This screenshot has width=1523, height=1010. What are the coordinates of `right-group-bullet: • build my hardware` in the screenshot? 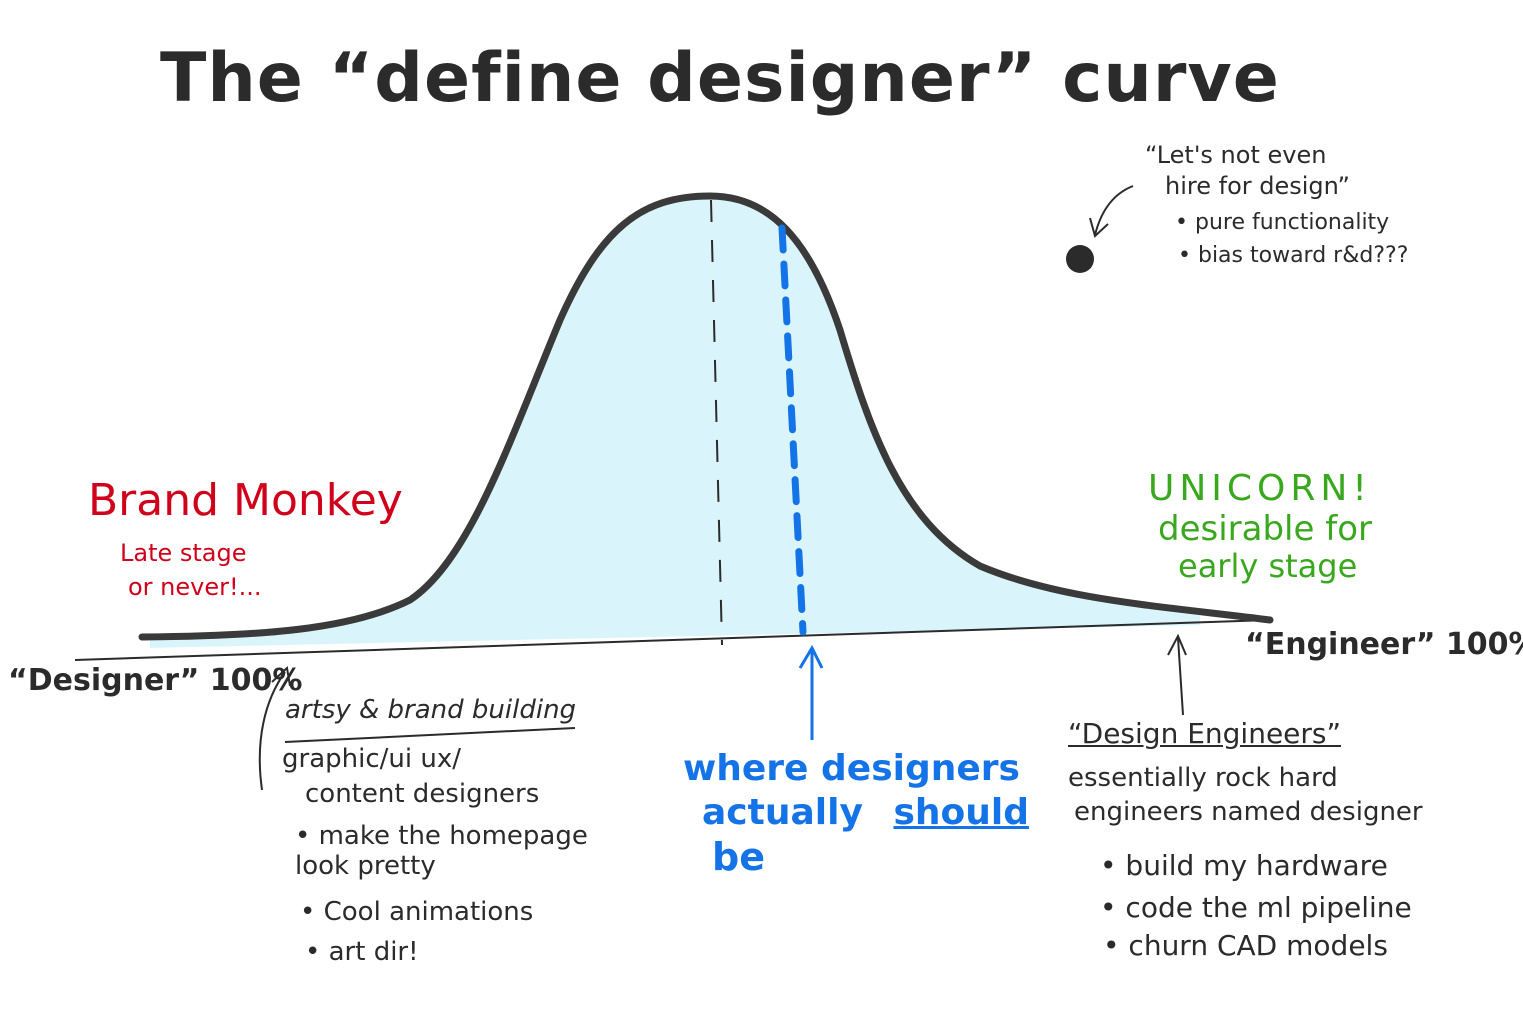 It's located at (1244, 865).